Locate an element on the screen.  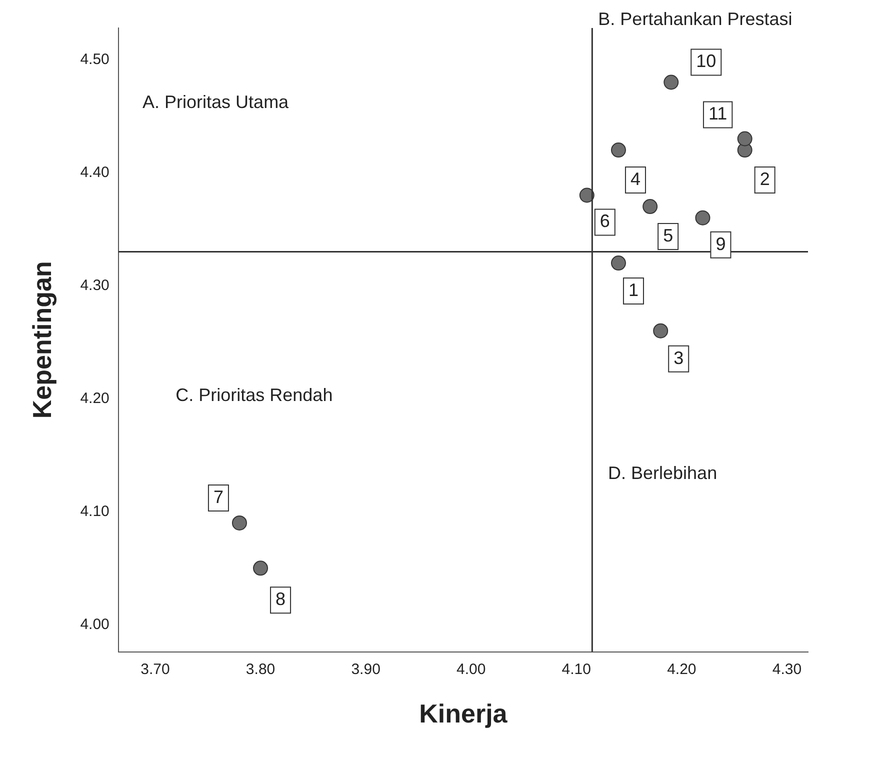
y-tick-label: 4.50 is located at coordinates (95, 59).